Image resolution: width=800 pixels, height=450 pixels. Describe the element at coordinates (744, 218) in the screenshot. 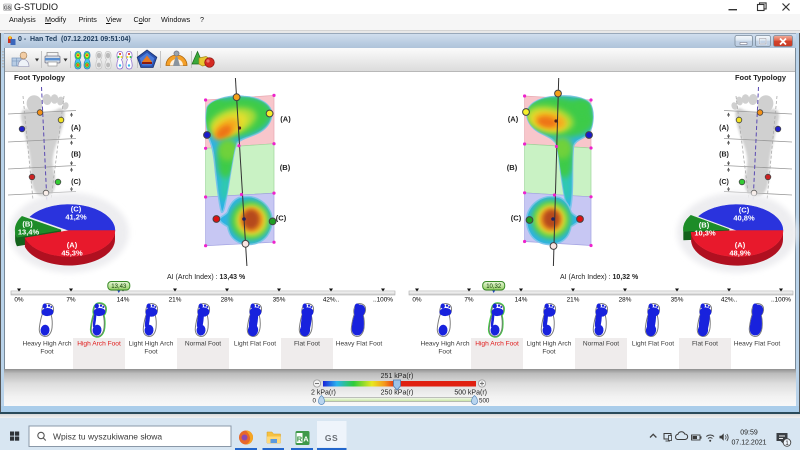

I see `svg-text: 40,8%` at that location.